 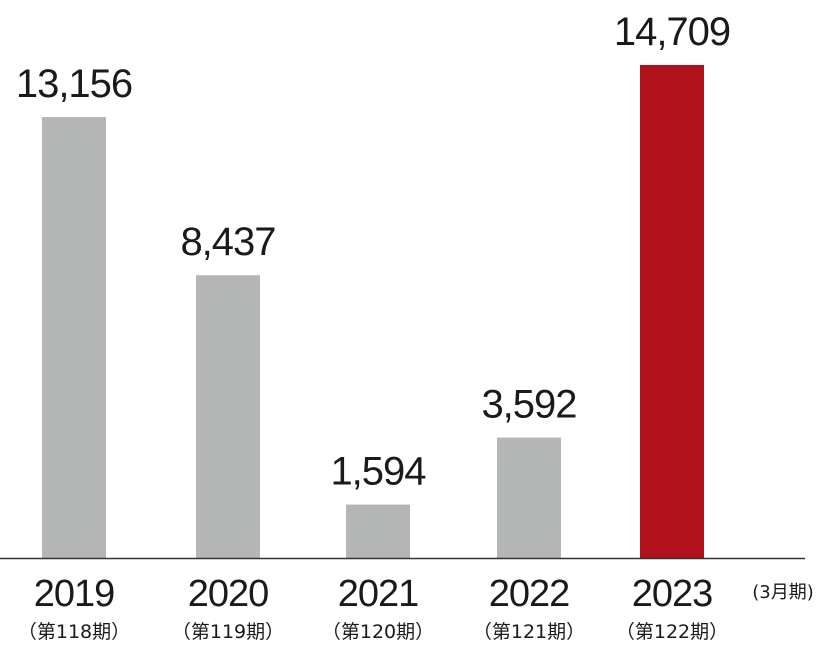 What do you see at coordinates (783, 592) in the screenshot?
I see `x-unit-label: (3月期)` at bounding box center [783, 592].